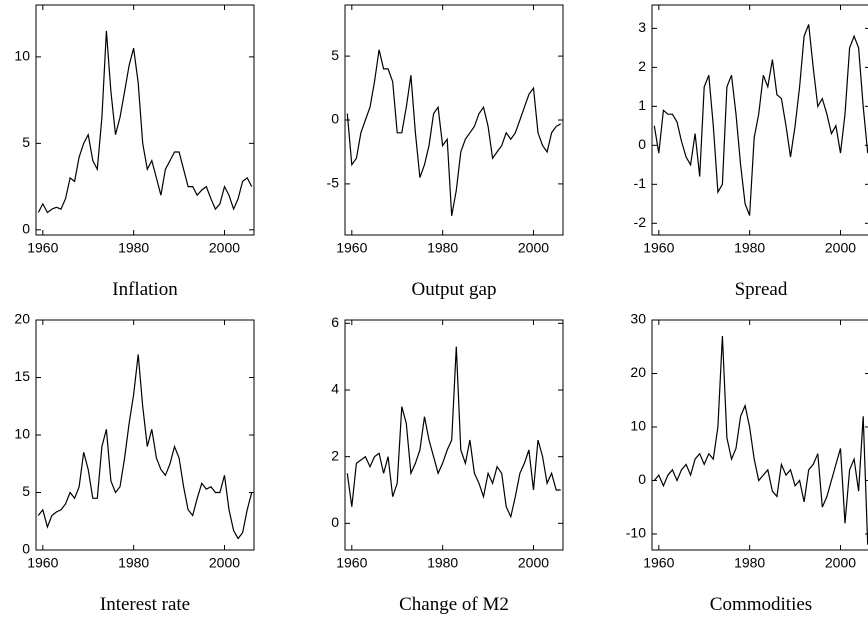 Image resolution: width=868 pixels, height=622 pixels. What do you see at coordinates (333, 183) in the screenshot?
I see `y-tick-label: -5` at bounding box center [333, 183].